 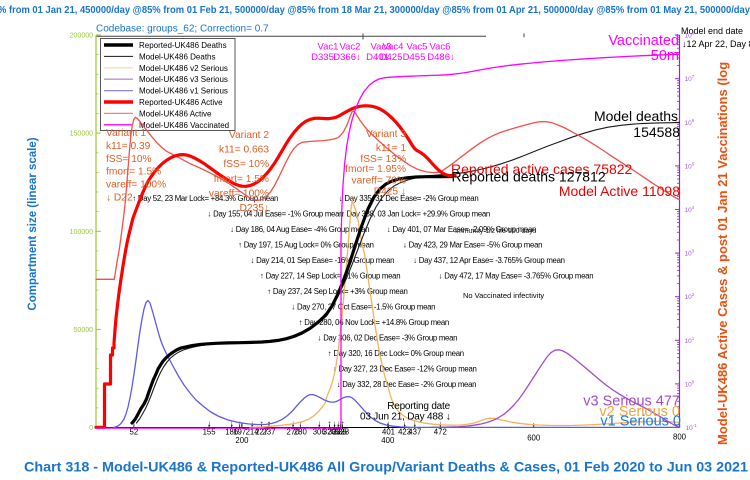 What do you see at coordinates (388, 338) in the screenshot?
I see `svg-text:↓ Day 306, 02 Dec Ease= -3% Gr: ↓ Day 306, 02 Dec Ease= -3% Group mean` at bounding box center [388, 338].